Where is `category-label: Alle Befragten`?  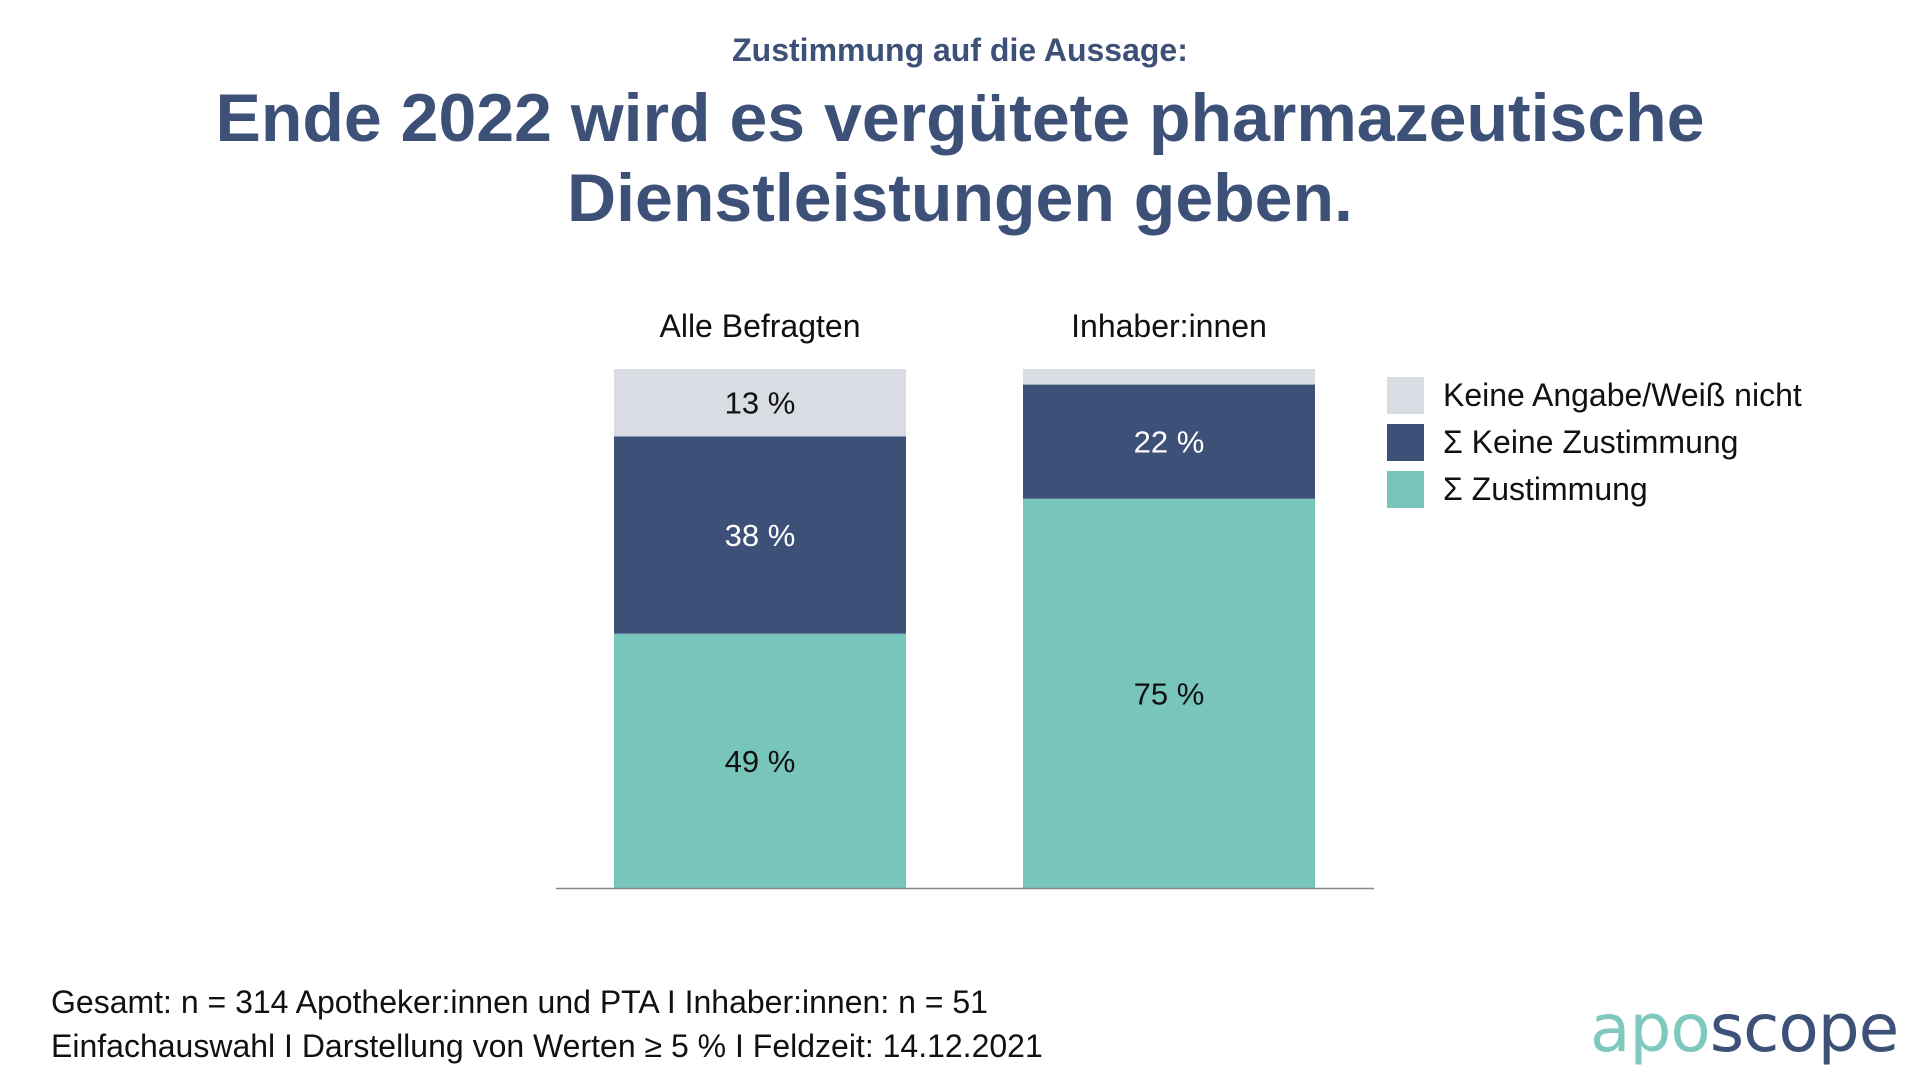 category-label: Alle Befragten is located at coordinates (759, 326).